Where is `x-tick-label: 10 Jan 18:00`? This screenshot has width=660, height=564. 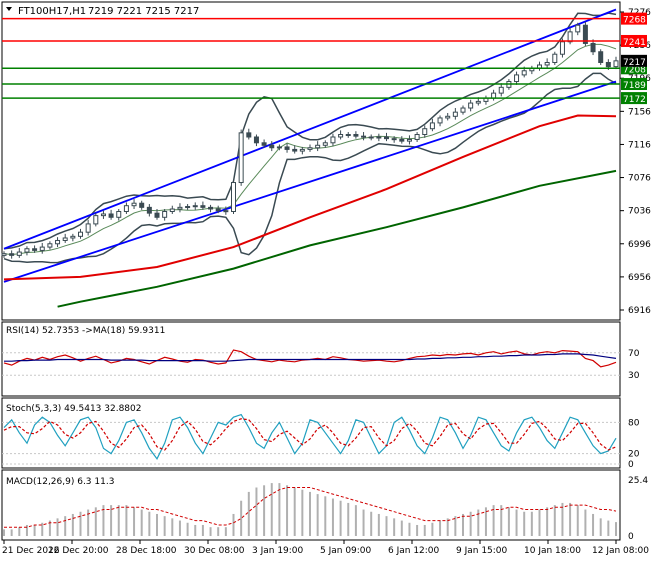 x-tick-label: 10 Jan 18:00 is located at coordinates (552, 551).